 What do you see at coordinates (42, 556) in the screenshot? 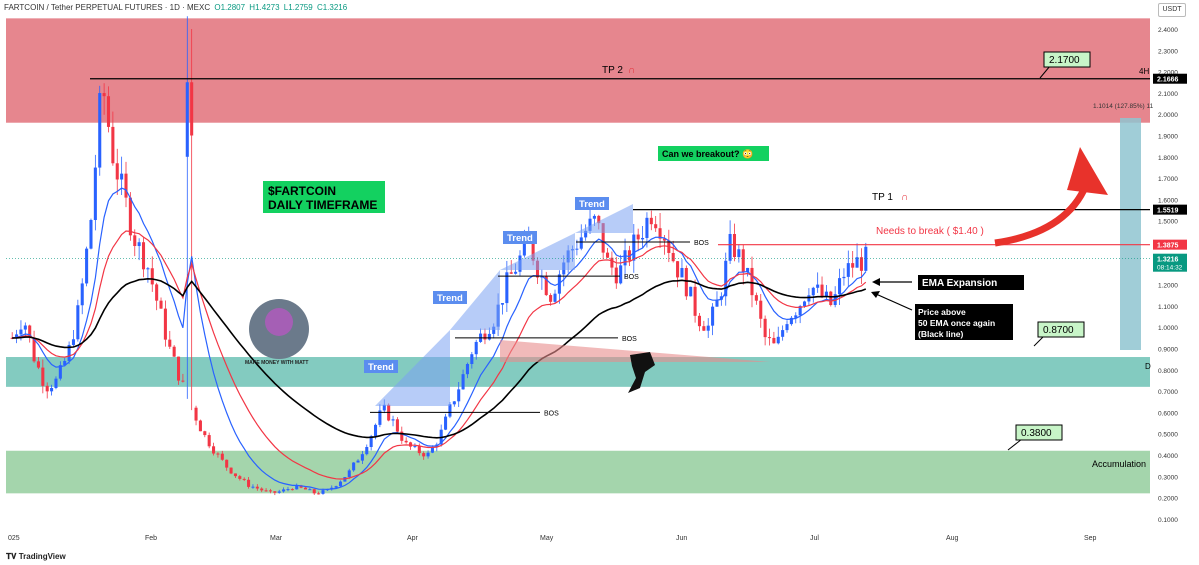
I see `brand-name: TradingView` at bounding box center [42, 556].